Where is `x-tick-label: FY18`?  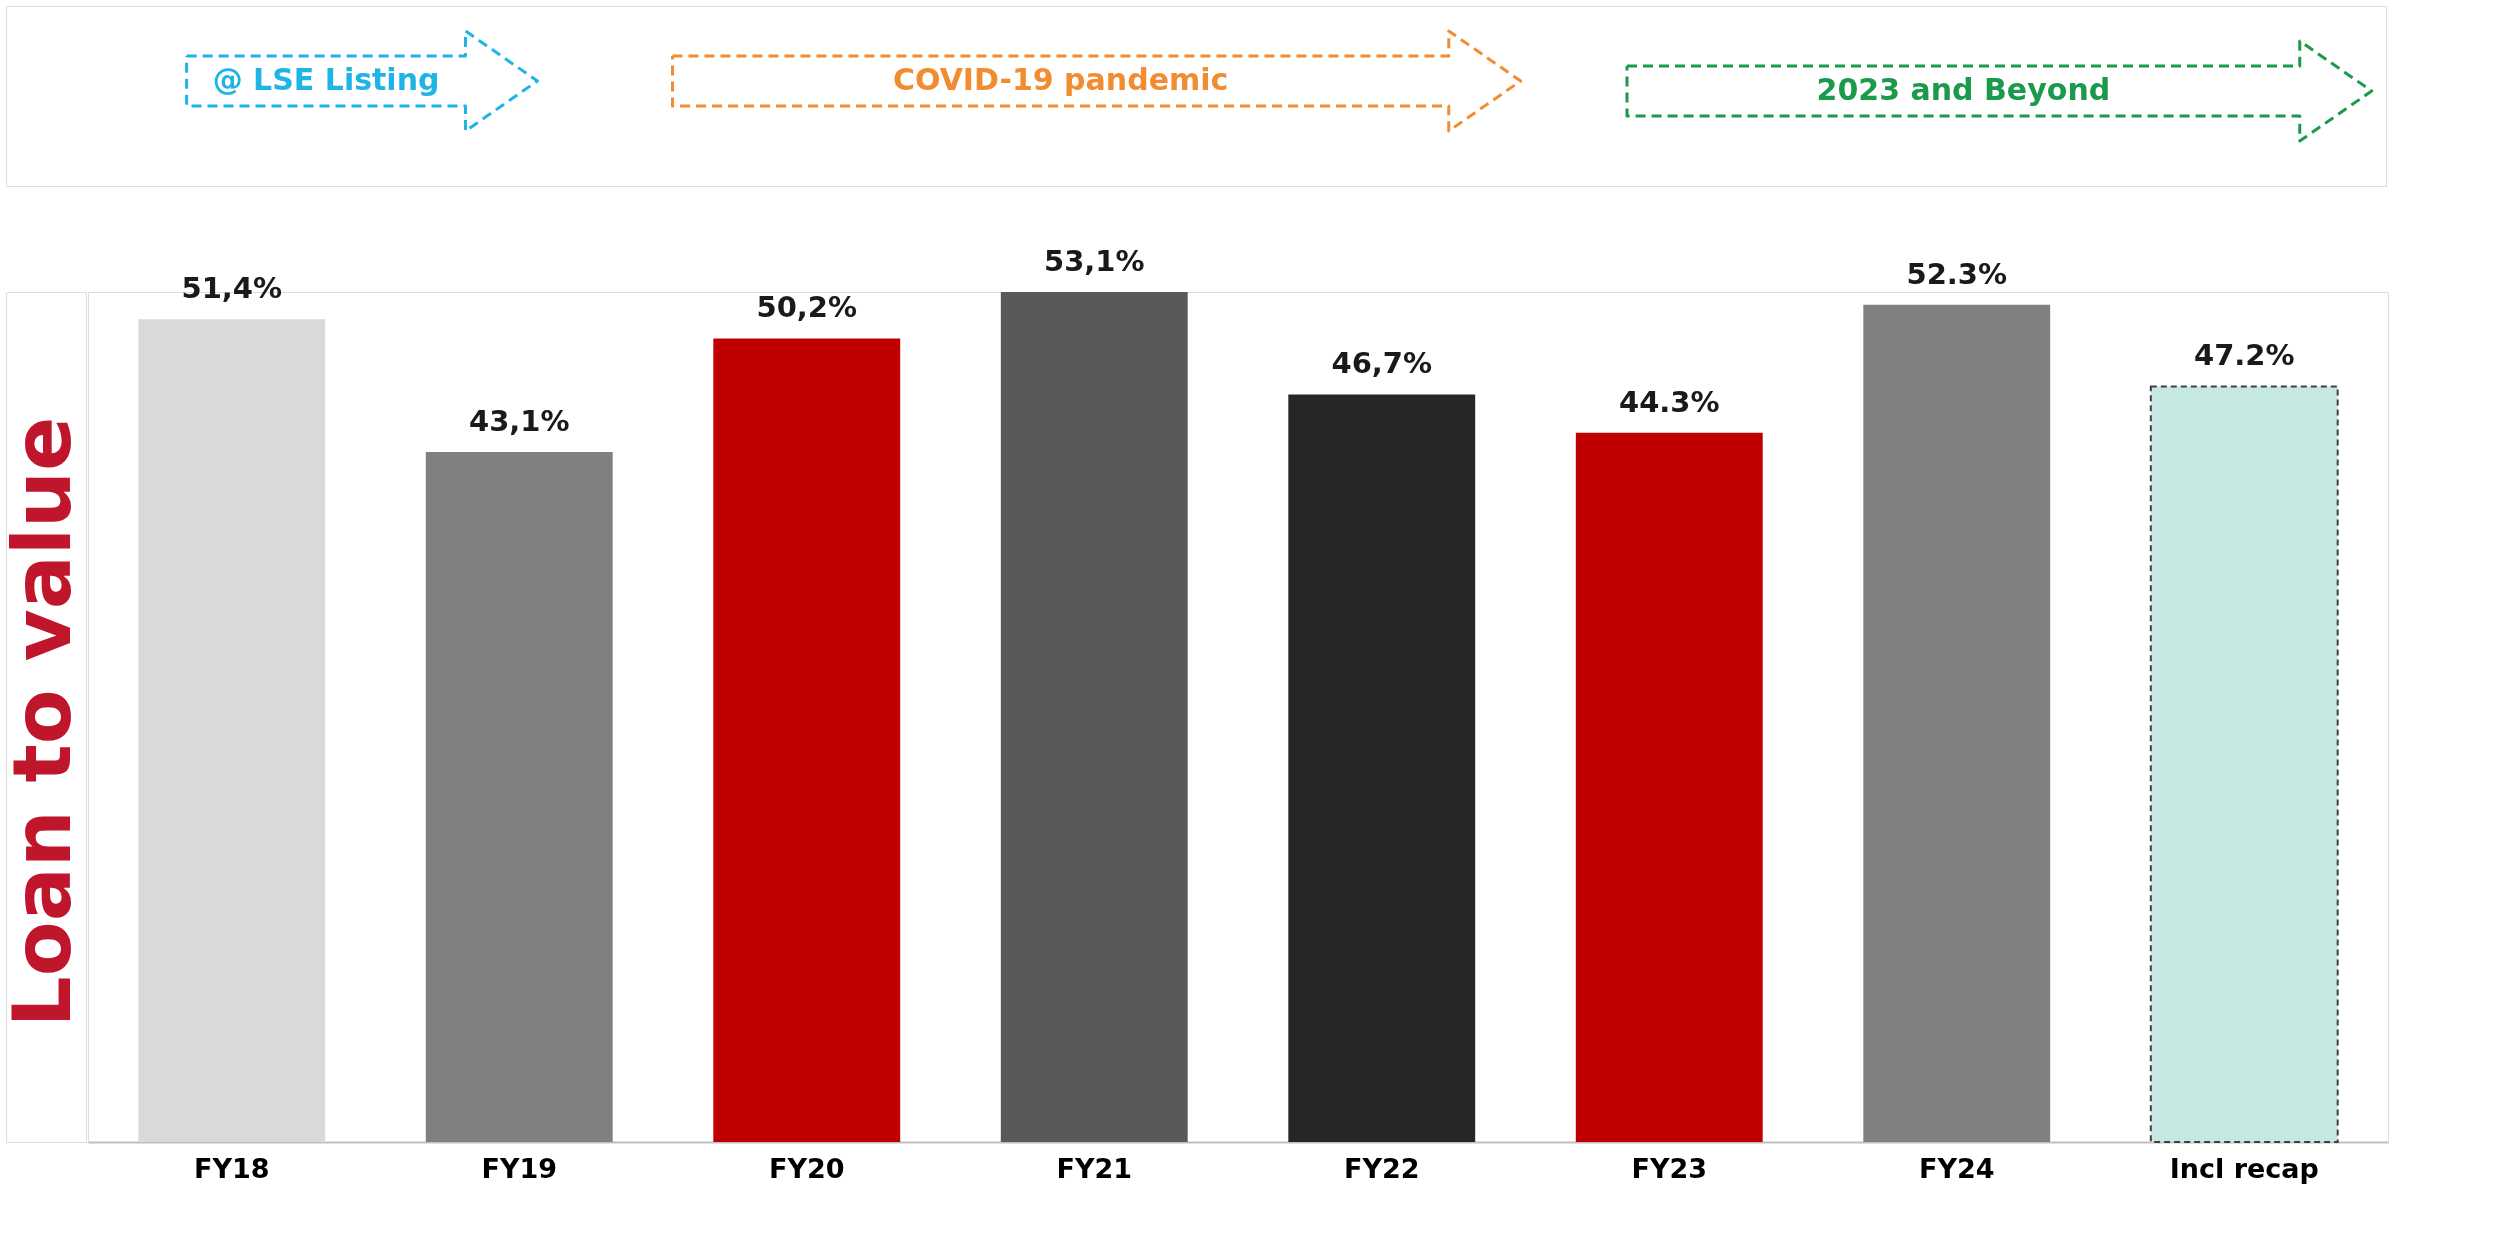
x-tick-label: FY18 is located at coordinates (231, 1168).